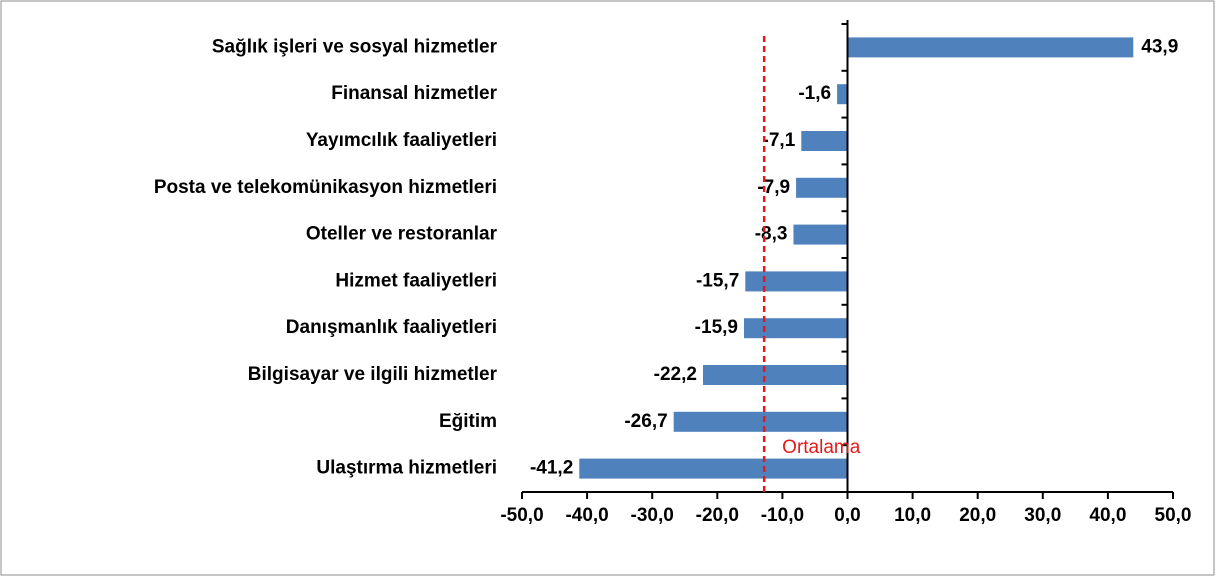 The image size is (1216, 577). Describe the element at coordinates (391, 327) in the screenshot. I see `y-tick-label: Danışmanlık faaliyetleri` at that location.